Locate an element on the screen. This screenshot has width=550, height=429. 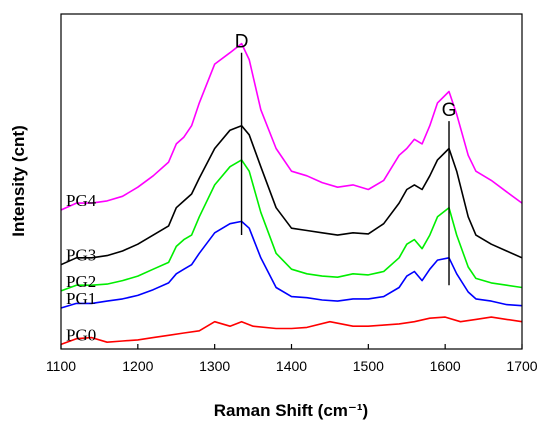
series-label-pg2: PG2 is located at coordinates (81, 281).